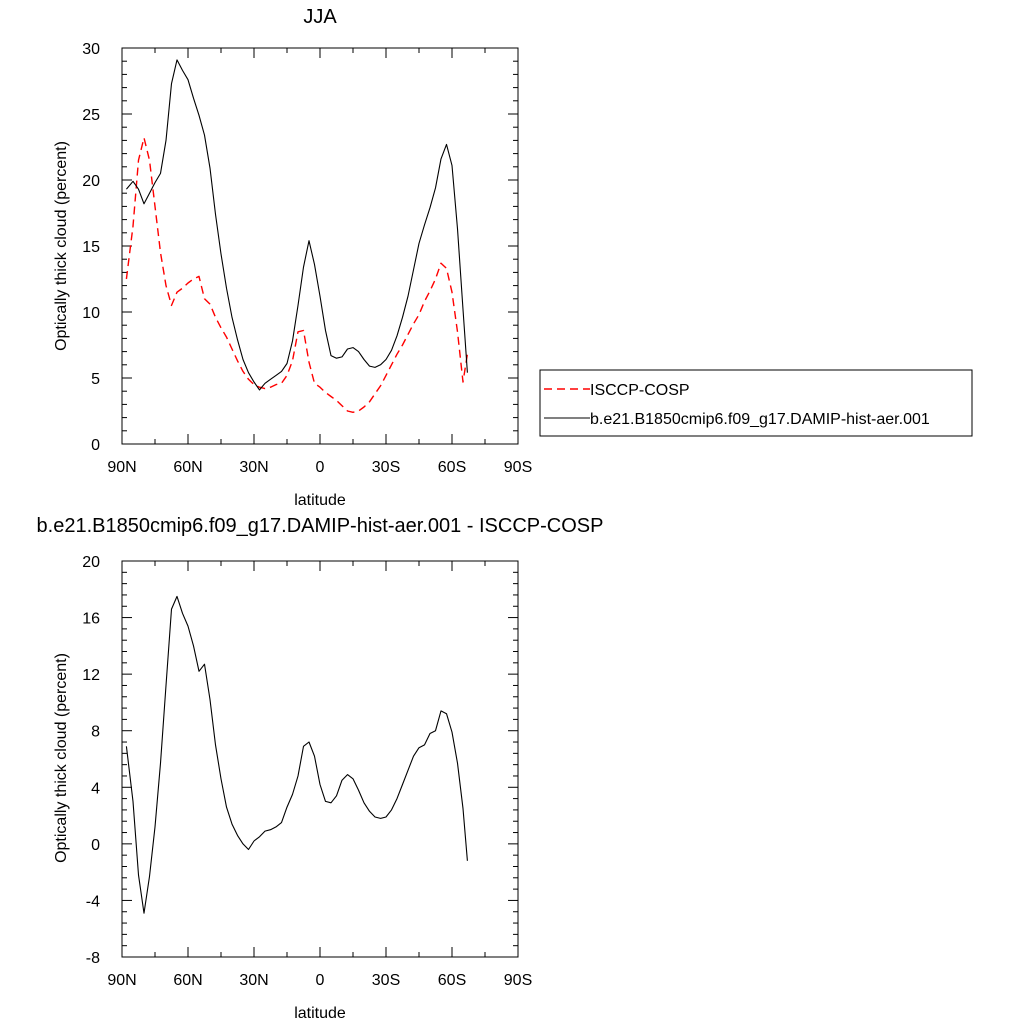 Image resolution: width=1024 pixels, height=1024 pixels. What do you see at coordinates (91, 181) in the screenshot?
I see `top-y-tick-label: 20` at bounding box center [91, 181].